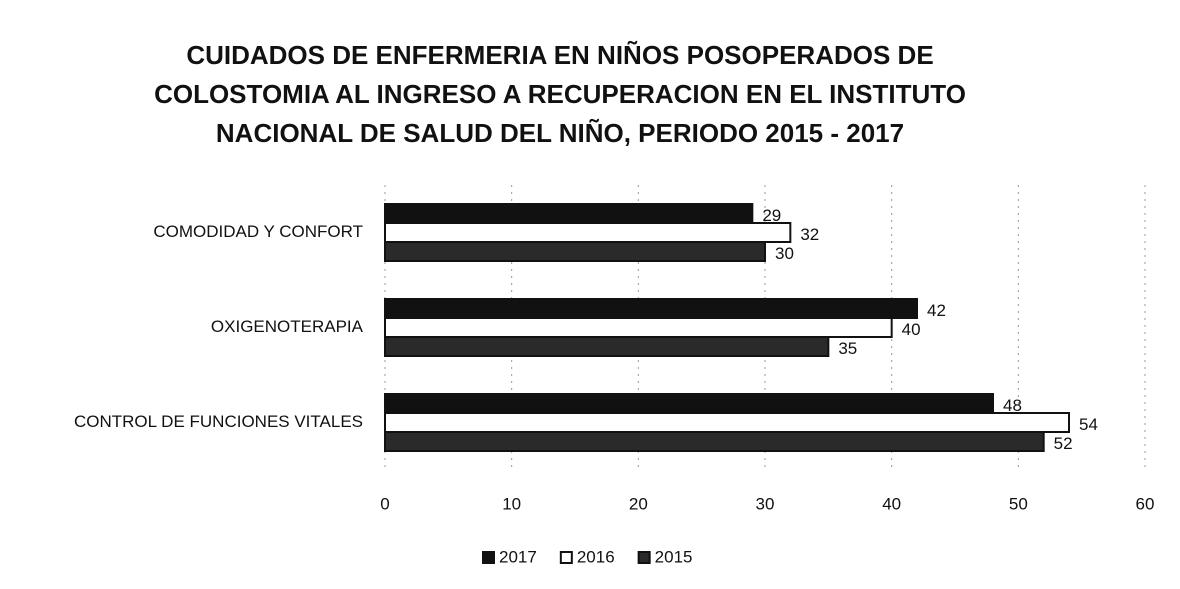 Image resolution: width=1180 pixels, height=589 pixels. What do you see at coordinates (674, 556) in the screenshot?
I see `legend-label: 2015` at bounding box center [674, 556].